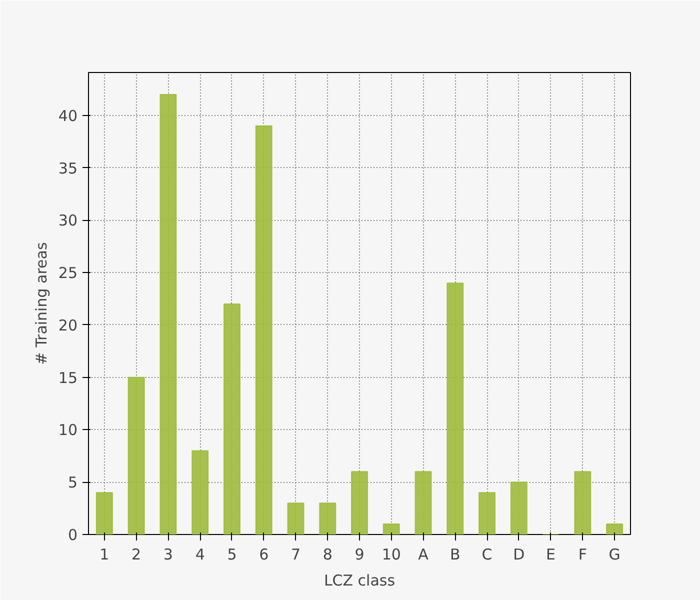 The height and width of the screenshot is (600, 700). I want to click on x-tick-label: 10, so click(391, 555).